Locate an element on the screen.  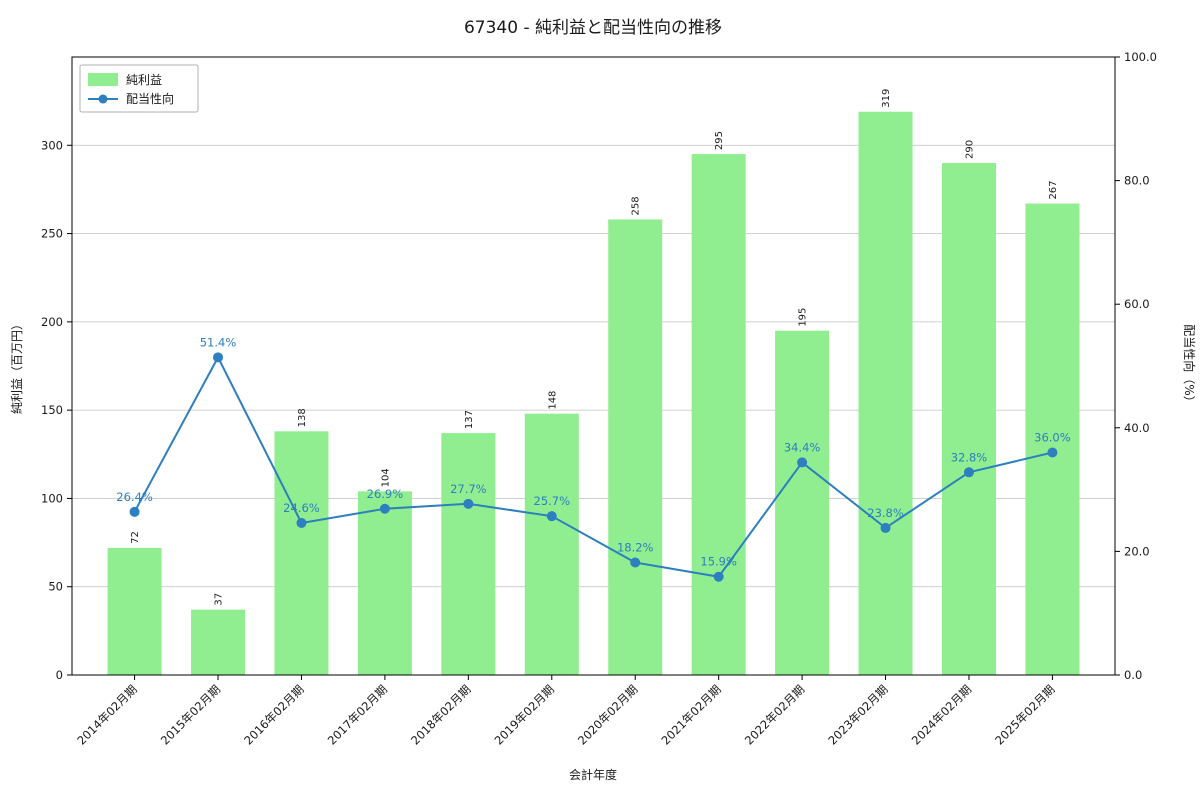
legend-swatch-net-income is located at coordinates (103, 79).